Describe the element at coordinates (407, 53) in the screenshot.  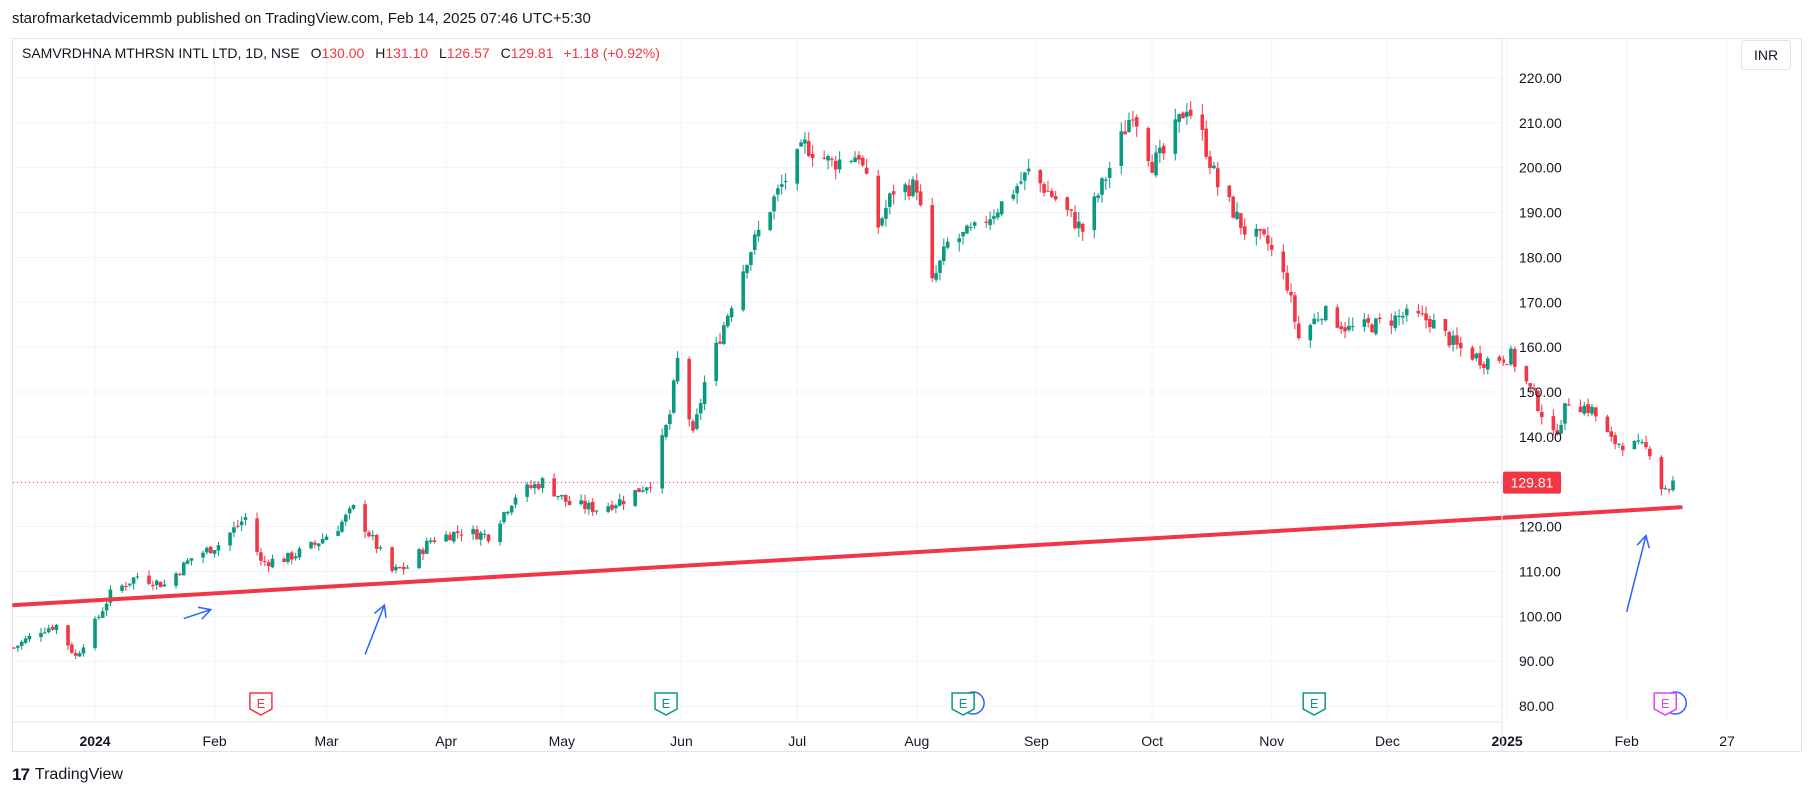
I see `high-value: 131.10` at that location.